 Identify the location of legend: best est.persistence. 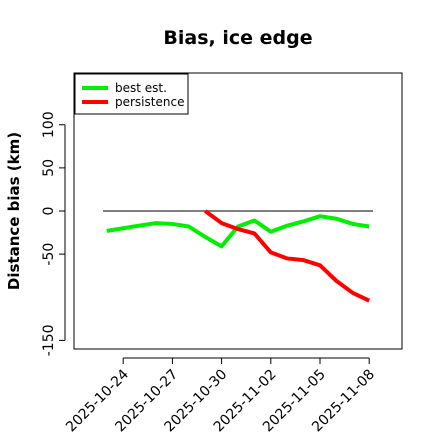
(131, 94).